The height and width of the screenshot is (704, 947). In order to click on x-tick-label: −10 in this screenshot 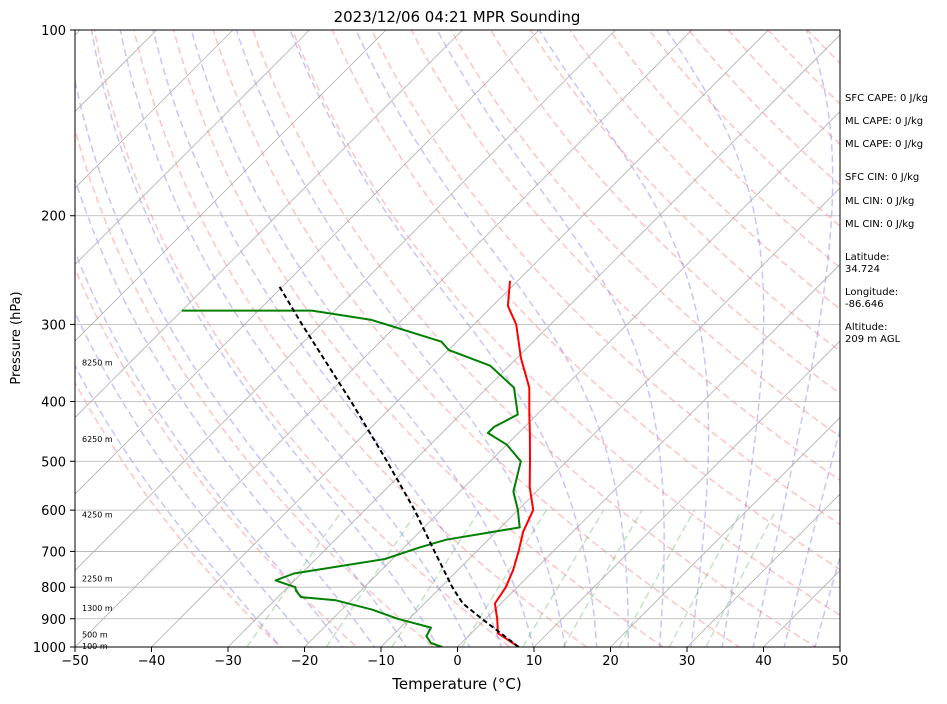, I will do `click(380, 661)`.